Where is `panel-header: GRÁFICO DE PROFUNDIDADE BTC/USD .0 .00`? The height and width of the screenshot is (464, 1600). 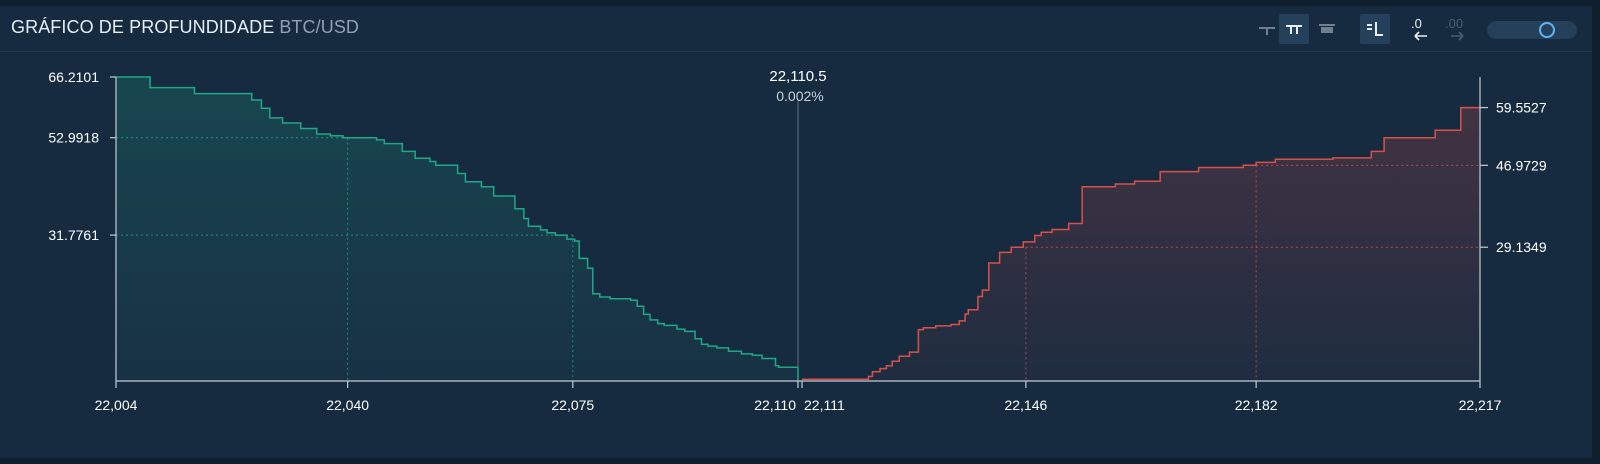 panel-header: GRÁFICO DE PROFUNDIDADE BTC/USD .0 .00 is located at coordinates (796, 29).